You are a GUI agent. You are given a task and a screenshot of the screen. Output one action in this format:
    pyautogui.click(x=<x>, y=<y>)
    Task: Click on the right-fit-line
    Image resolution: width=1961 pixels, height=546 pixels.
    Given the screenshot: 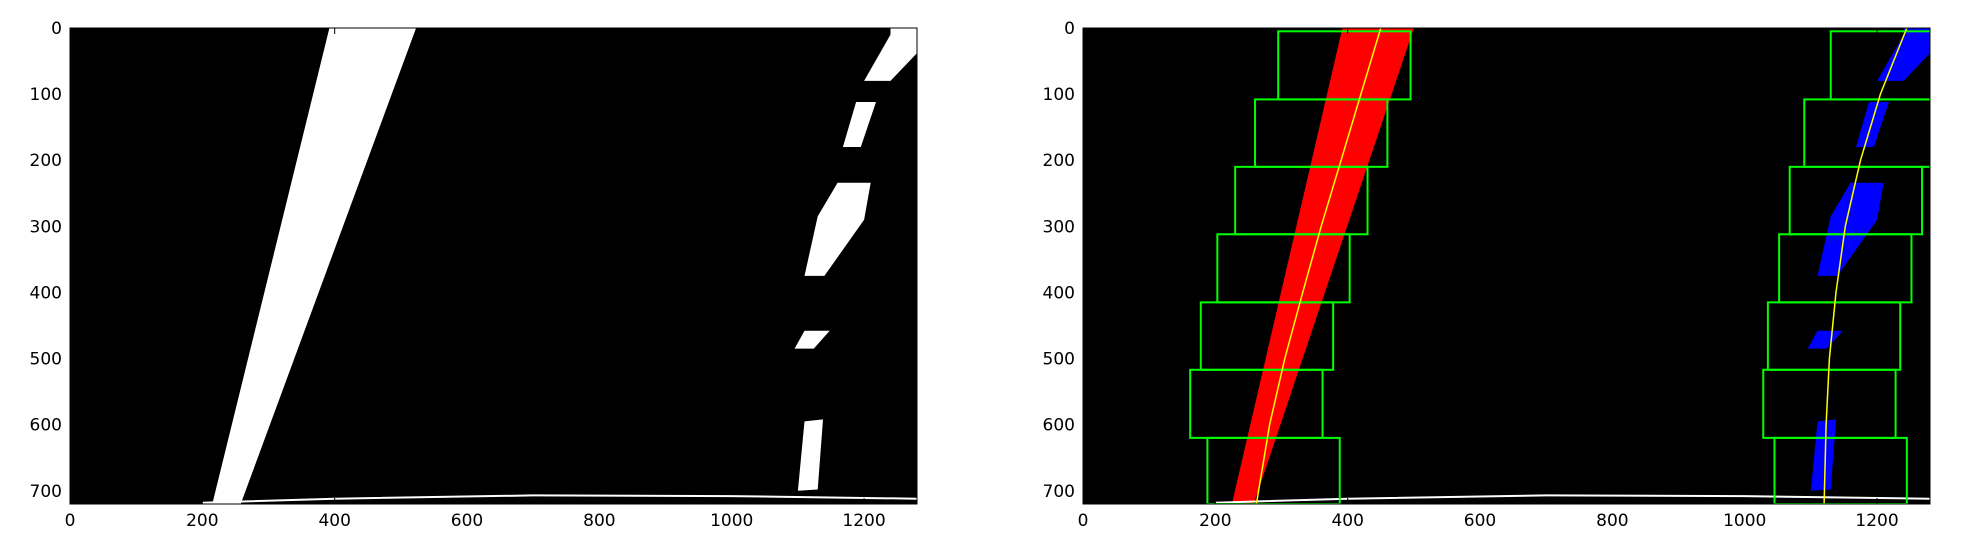 What is the action you would take?
    pyautogui.click(x=1865, y=266)
    